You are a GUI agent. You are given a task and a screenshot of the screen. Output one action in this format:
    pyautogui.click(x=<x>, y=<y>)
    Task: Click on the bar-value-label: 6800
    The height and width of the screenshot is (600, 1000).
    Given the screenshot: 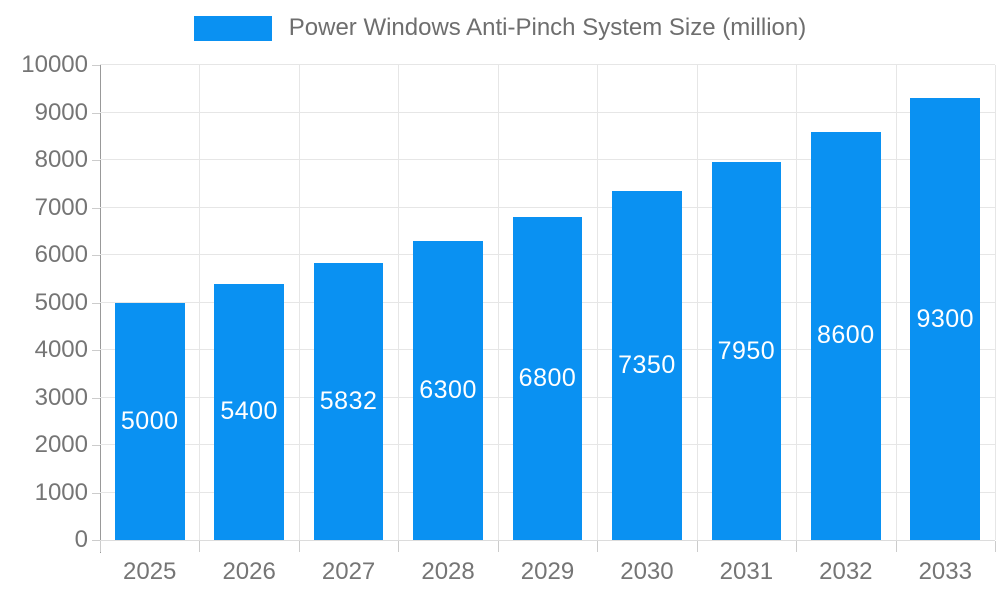 What is the action you would take?
    pyautogui.click(x=547, y=378)
    